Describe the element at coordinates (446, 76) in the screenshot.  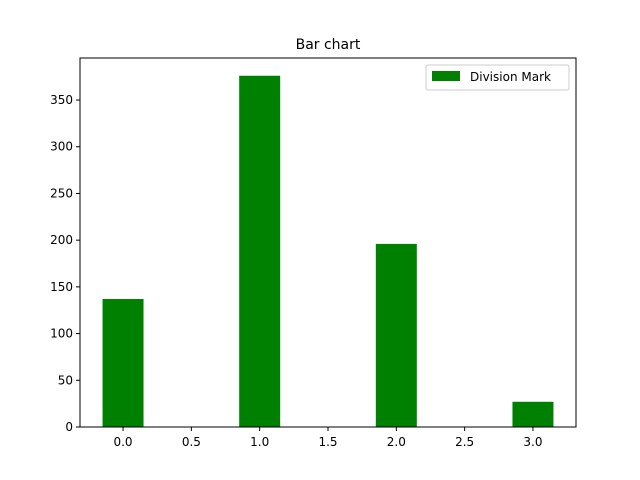
I see `legend-swatch` at that location.